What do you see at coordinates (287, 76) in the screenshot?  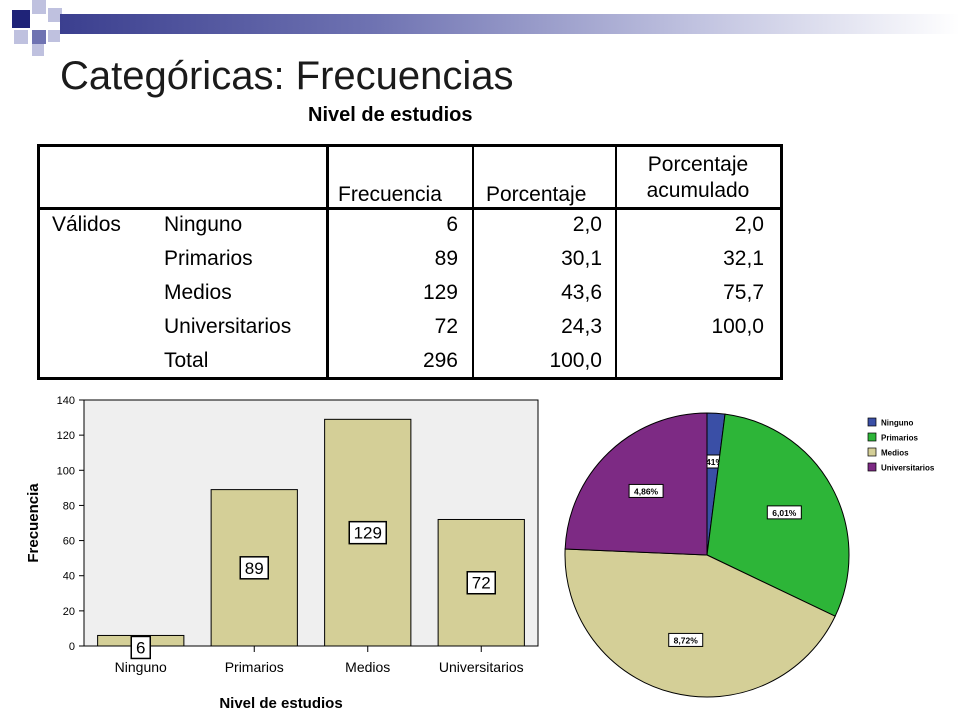 I see `slide-title: Categóricas: Frecuencias` at bounding box center [287, 76].